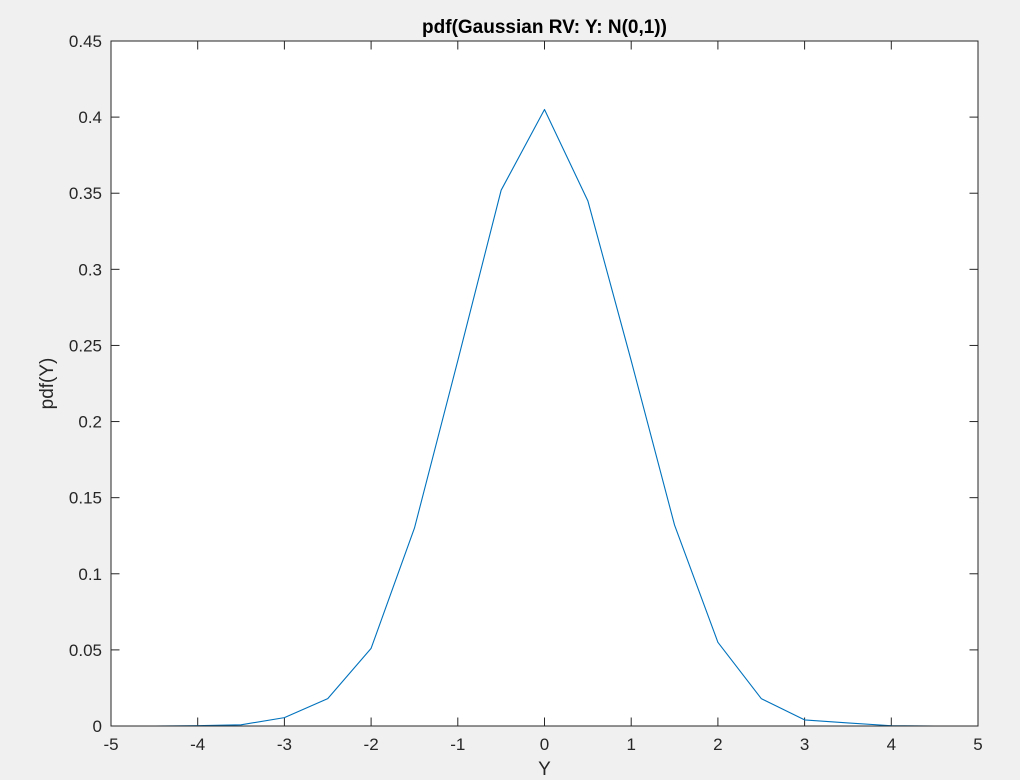 The width and height of the screenshot is (1020, 780). Describe the element at coordinates (85, 498) in the screenshot. I see `y-tick-label: 0.15` at that location.